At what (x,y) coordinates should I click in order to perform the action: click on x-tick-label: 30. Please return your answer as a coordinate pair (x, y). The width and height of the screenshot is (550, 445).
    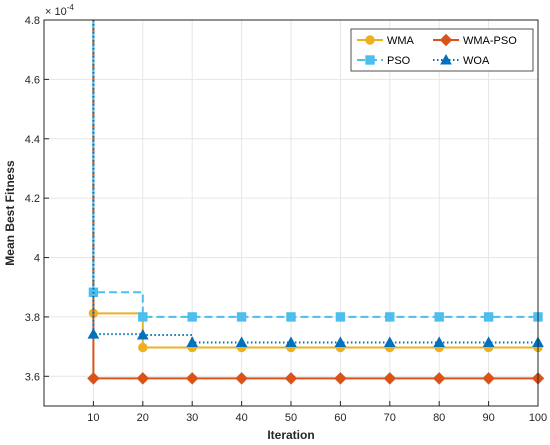
    Looking at the image, I should click on (192, 418).